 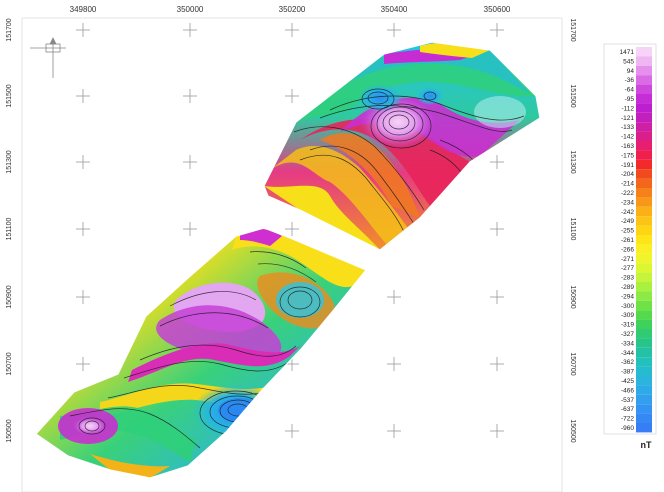 I want to click on legend-value-label: -214, so click(x=627, y=184).